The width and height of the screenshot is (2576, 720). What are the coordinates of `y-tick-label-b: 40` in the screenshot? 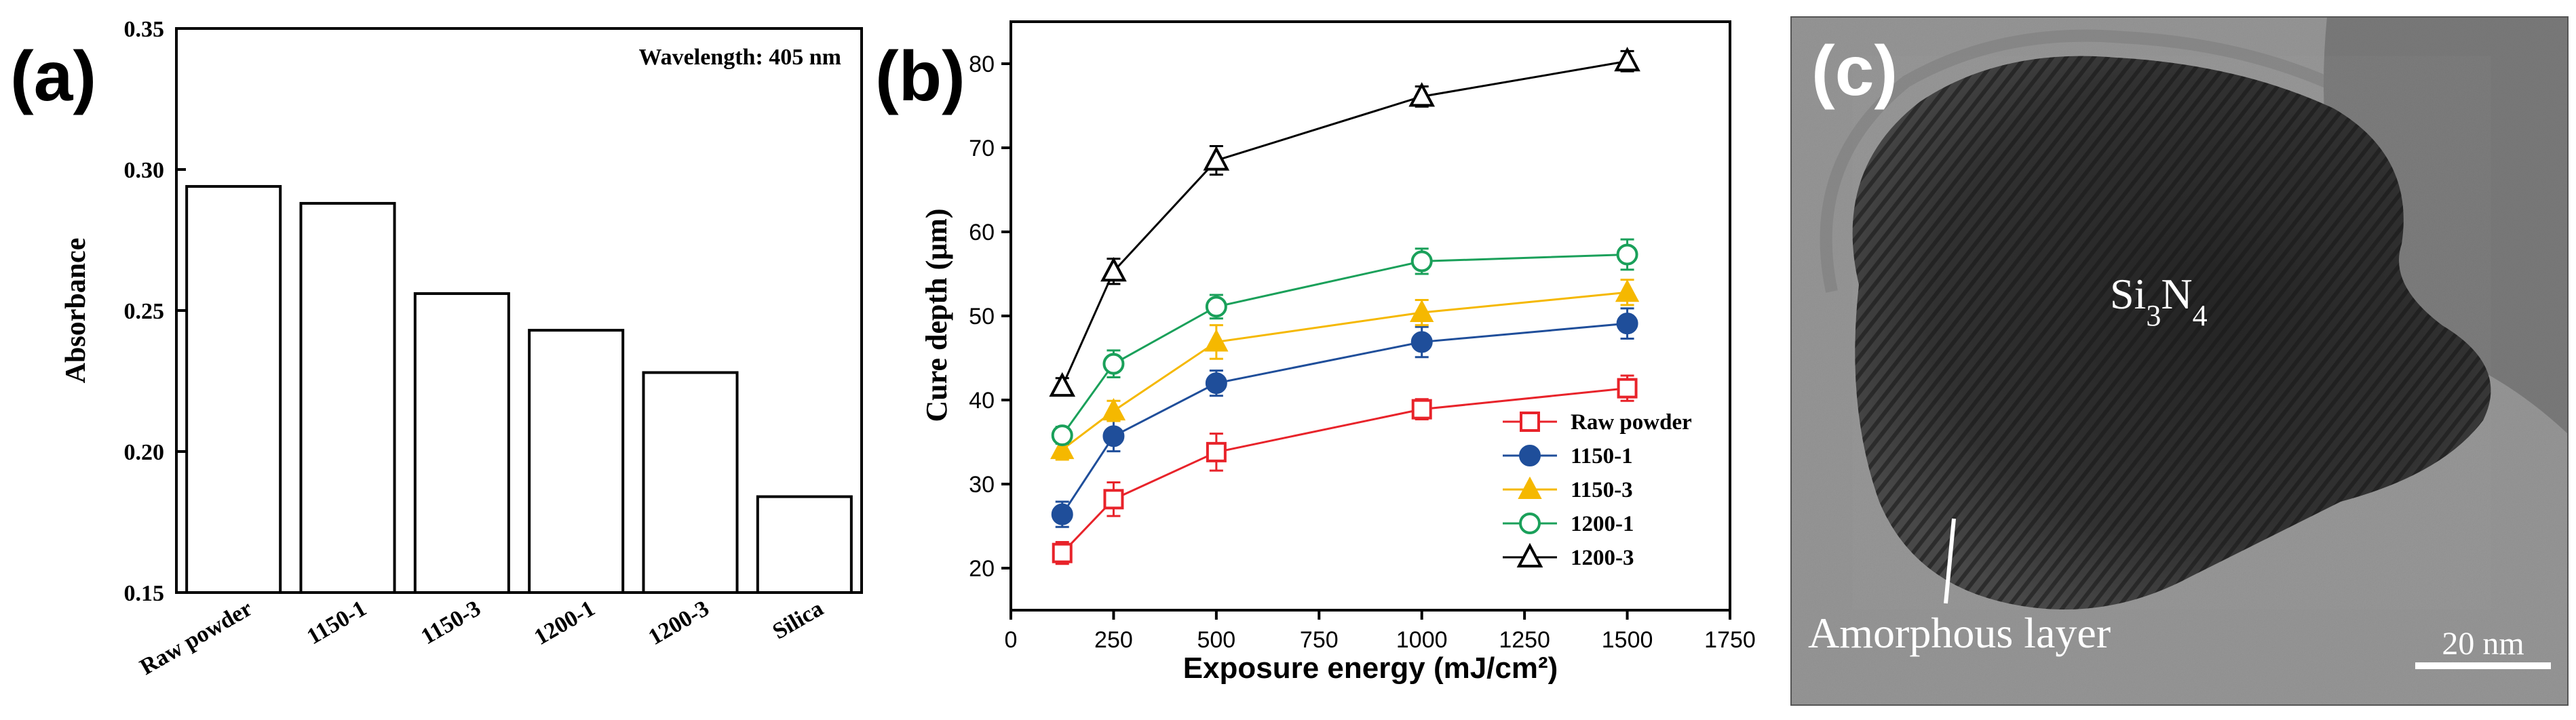 It's located at (982, 401).